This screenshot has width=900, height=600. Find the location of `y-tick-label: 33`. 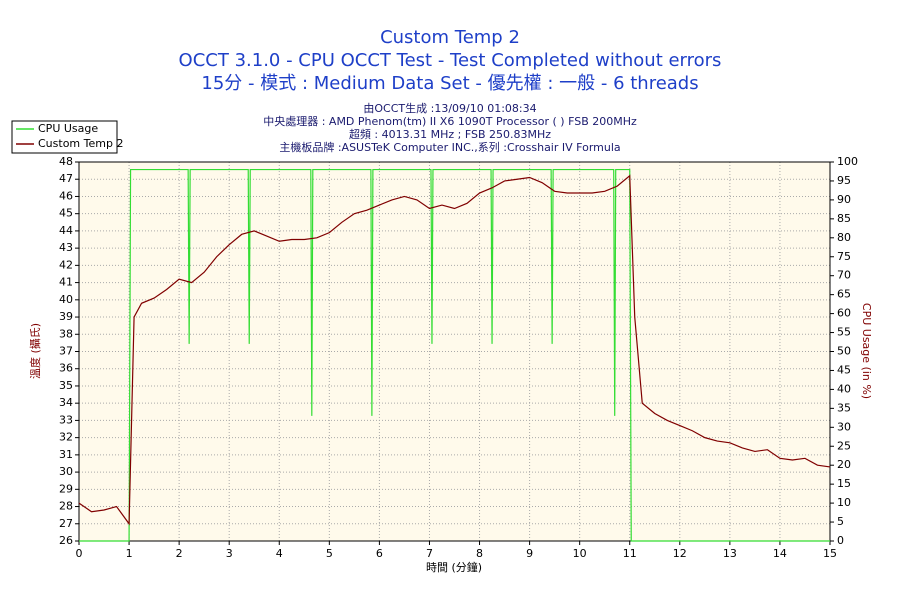

y-tick-label: 33 is located at coordinates (66, 419).